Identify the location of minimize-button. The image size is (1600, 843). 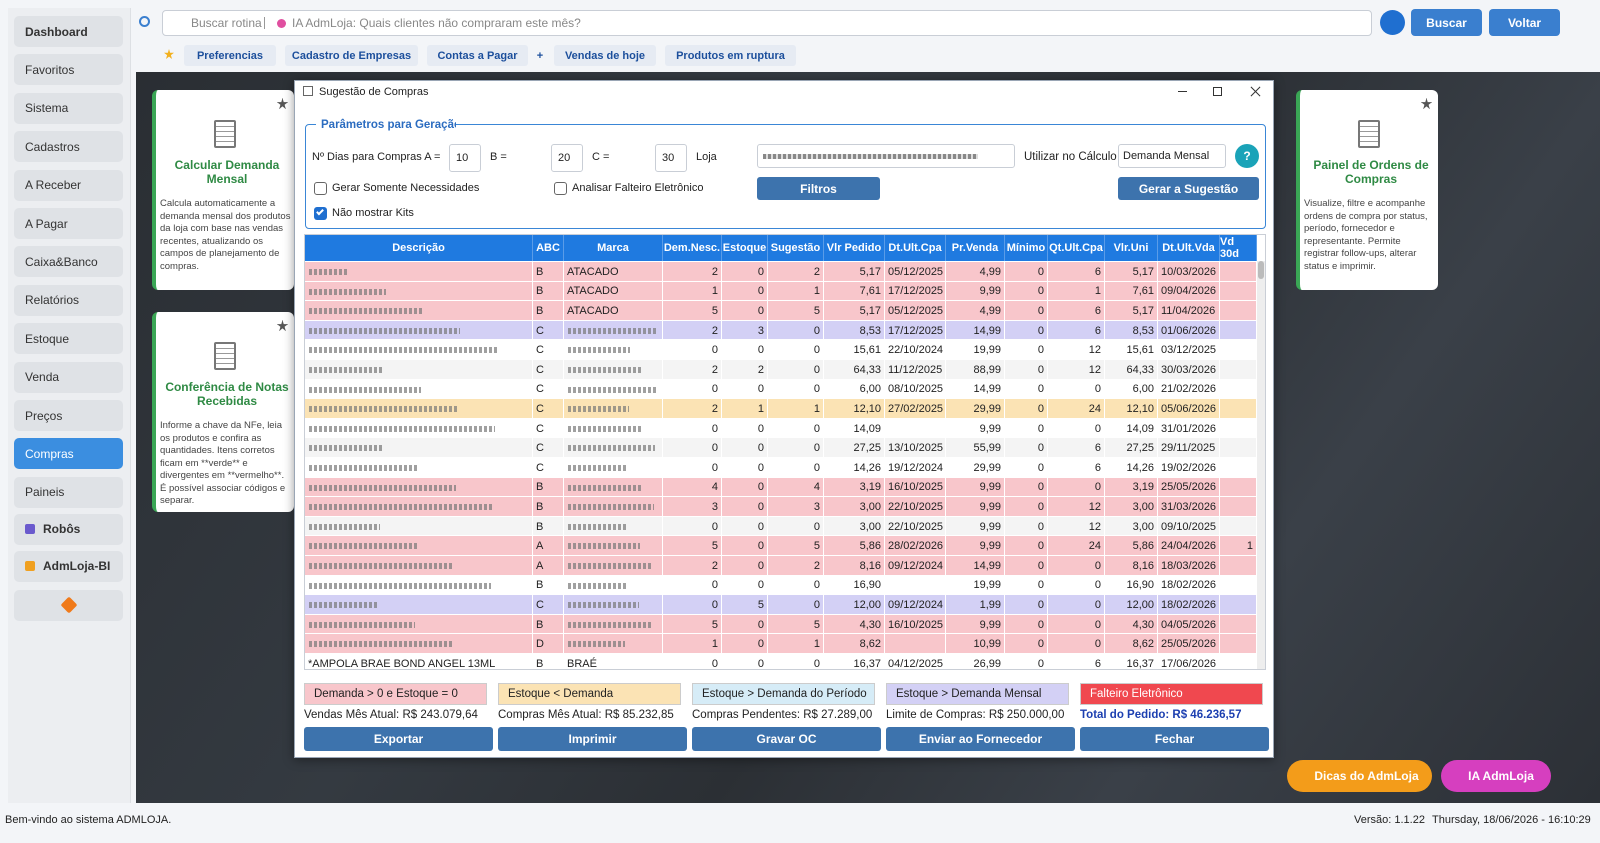
(1183, 91).